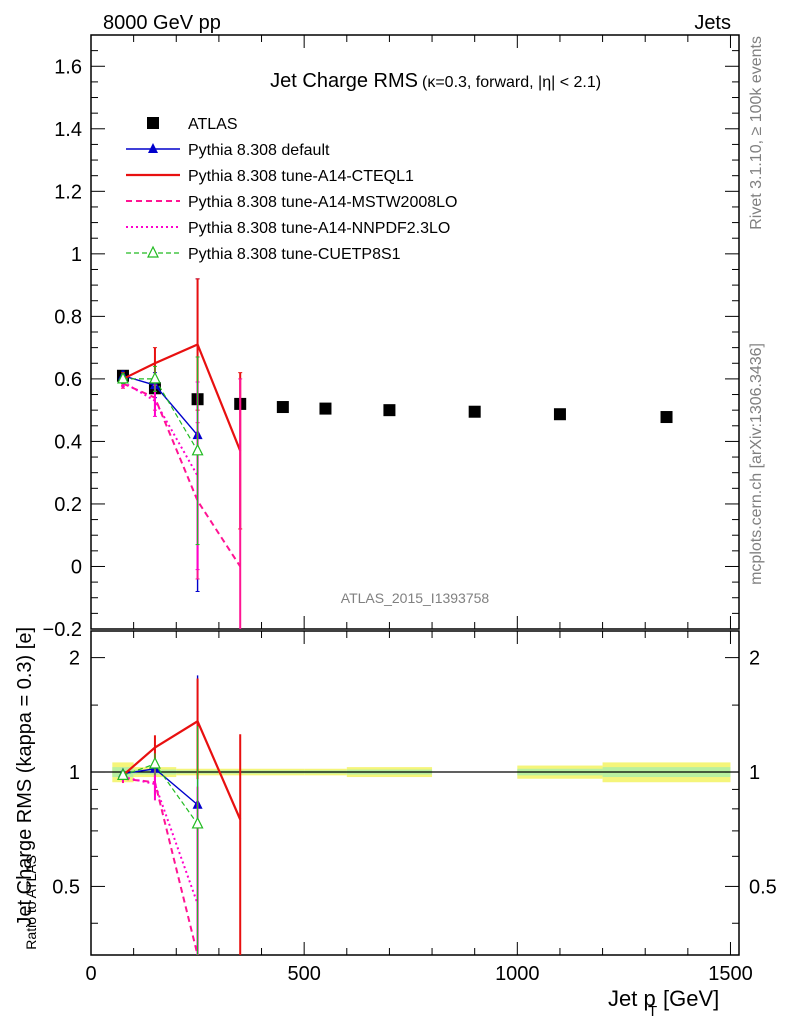 The width and height of the screenshot is (786, 1024). I want to click on energy-label: 8000 GeV pp, so click(162, 23).